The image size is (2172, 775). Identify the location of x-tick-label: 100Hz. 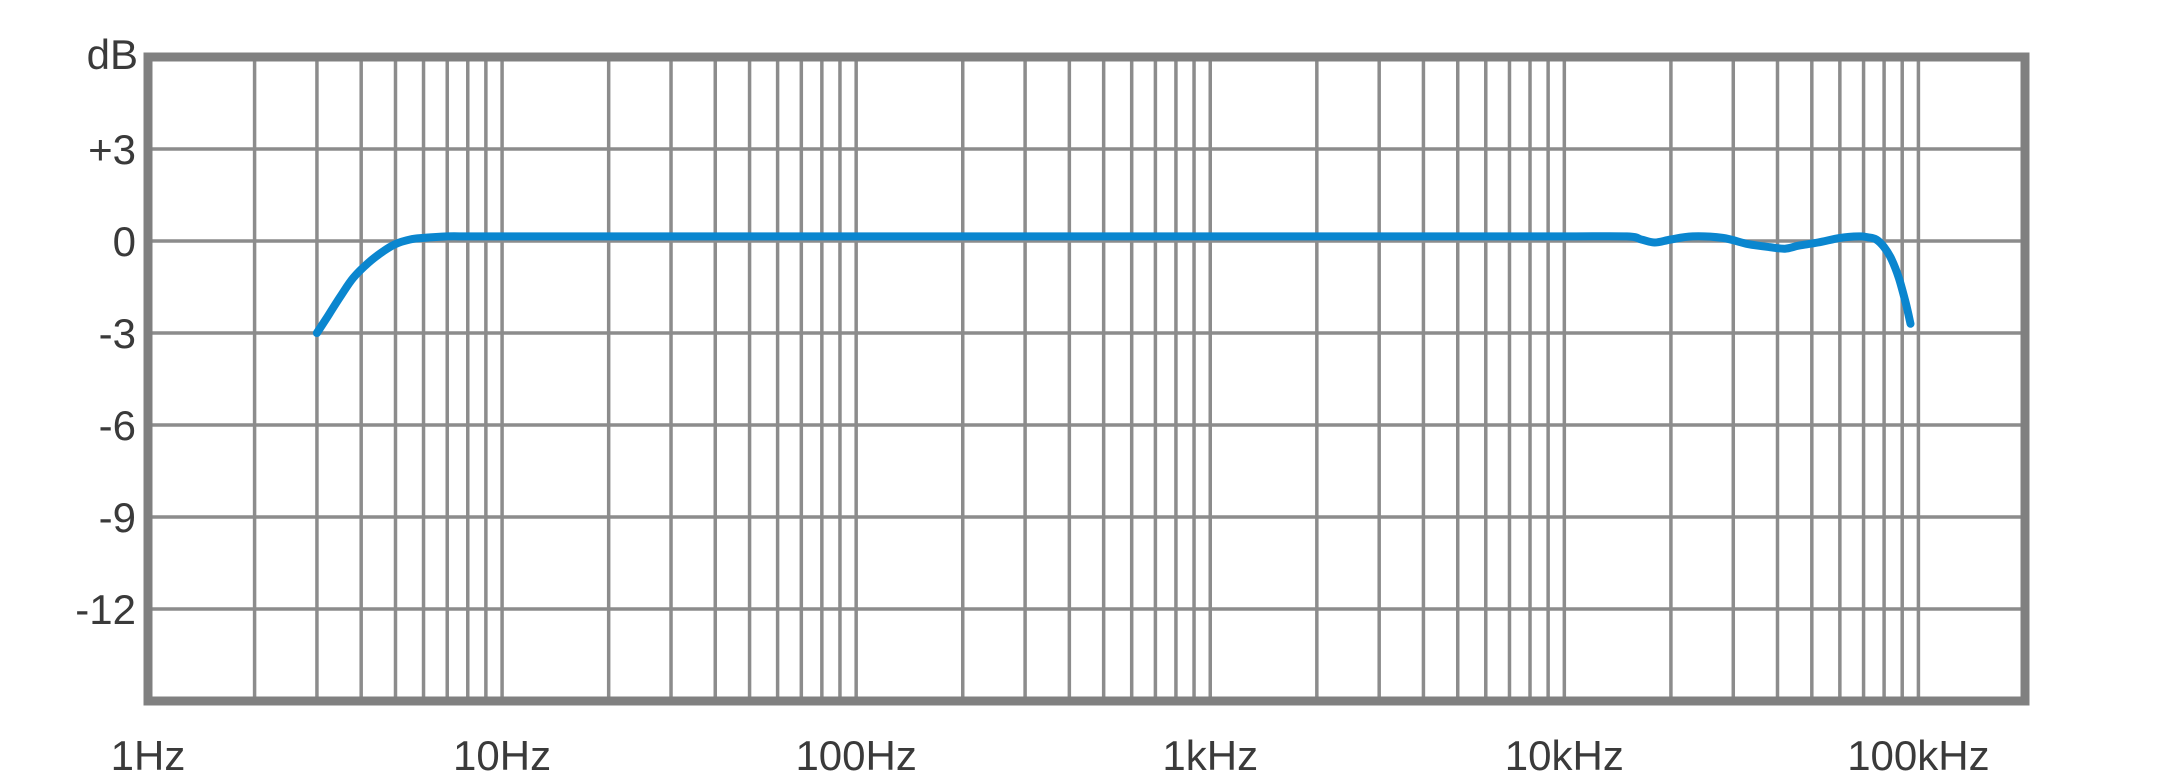
(855, 753).